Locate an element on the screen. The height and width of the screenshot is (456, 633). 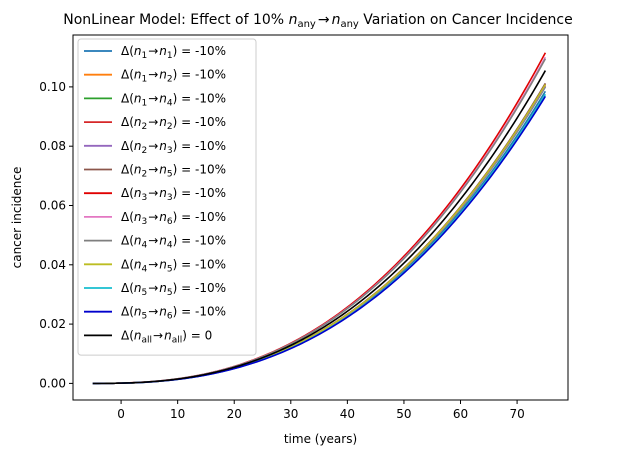
x-tick-label: 30 is located at coordinates (290, 414).